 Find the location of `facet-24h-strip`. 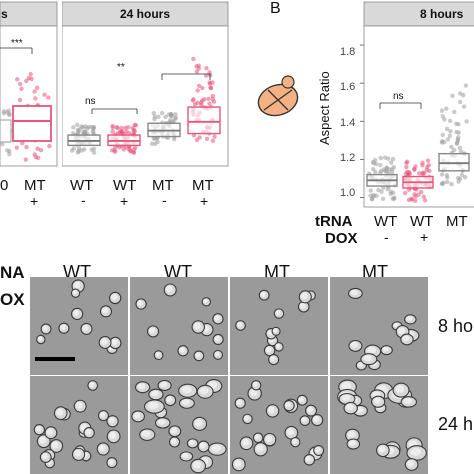

facet-24h-strip is located at coordinates (145, 14).